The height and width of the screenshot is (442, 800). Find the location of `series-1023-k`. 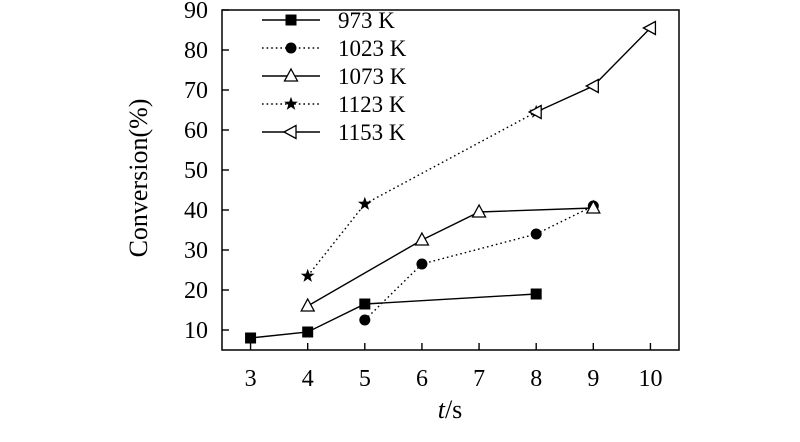

series-1023-k is located at coordinates (479, 263).